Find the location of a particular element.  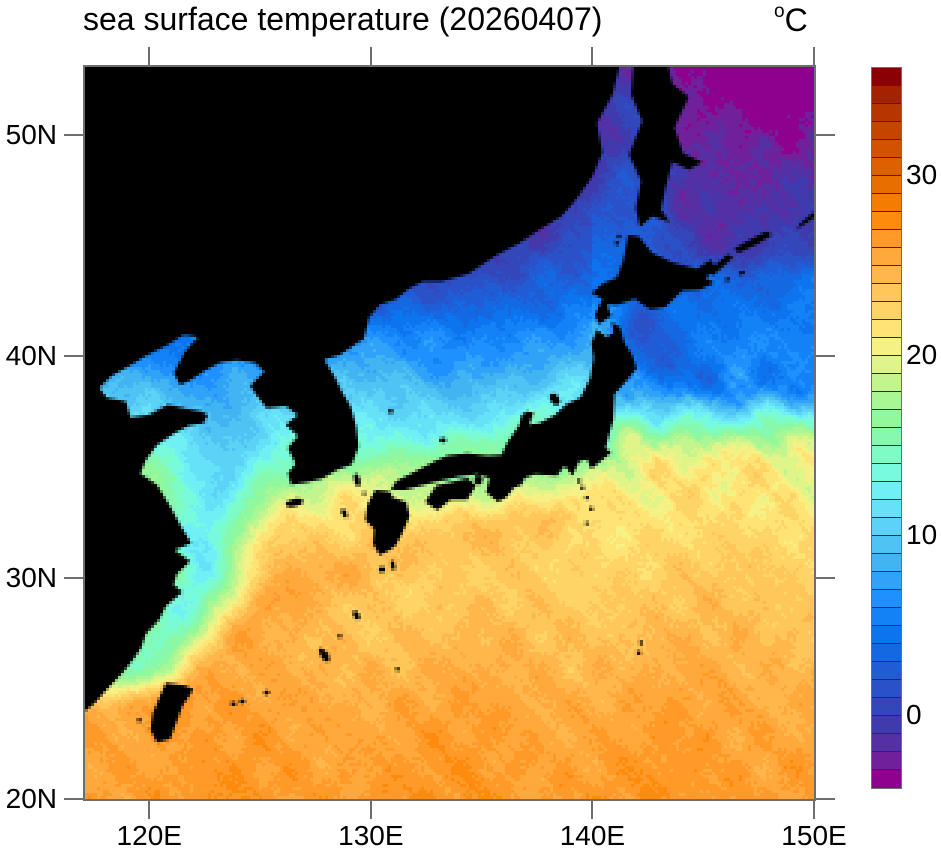

colorbar-label-30: 30 is located at coordinates (922, 174).